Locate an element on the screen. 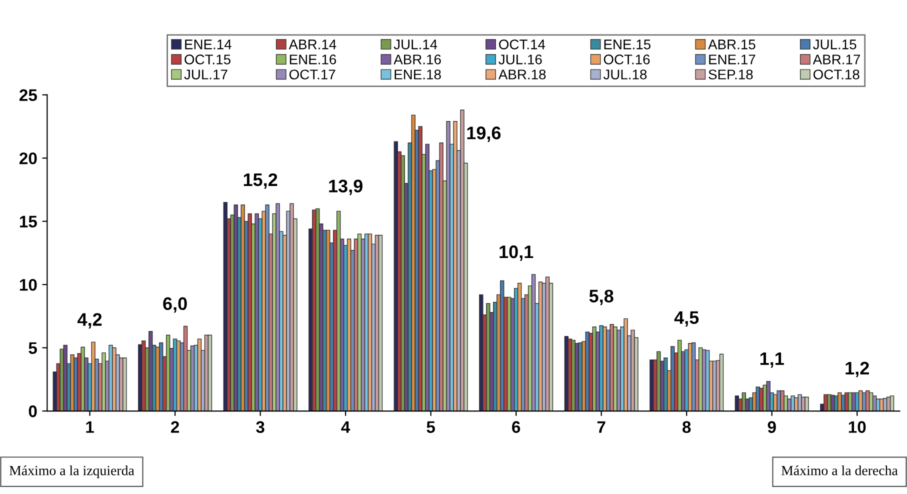 This screenshot has height=494, width=907. text: Máximo a la derecha is located at coordinates (839, 470).